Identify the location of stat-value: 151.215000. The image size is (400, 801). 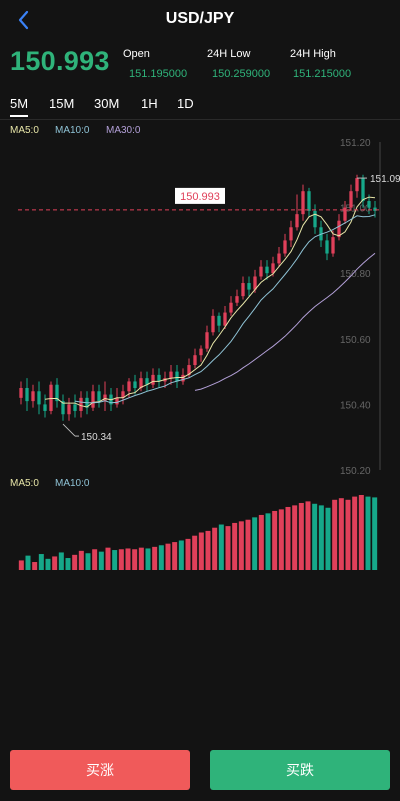
(322, 74).